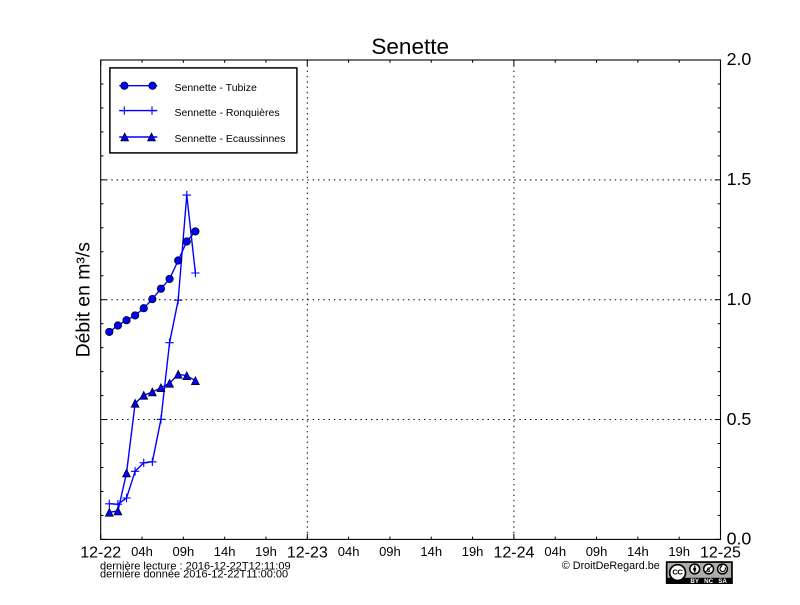 The image size is (800, 605). I want to click on svg-text: Débit en m³/s, so click(83, 299).